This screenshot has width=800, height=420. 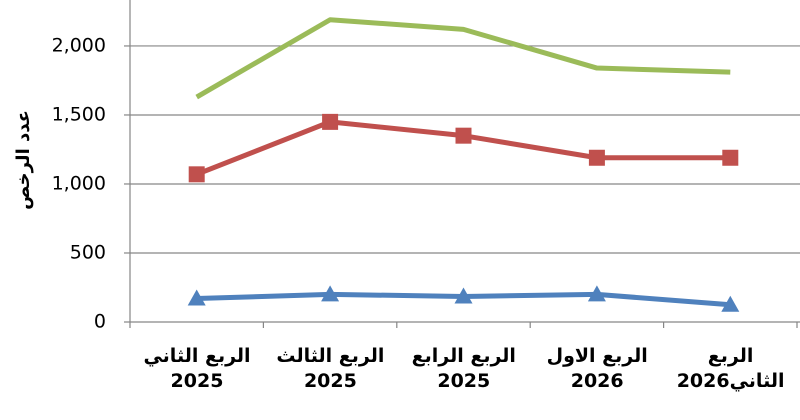 I want to click on x-tick-label: الربع الثاني2026, so click(x=730, y=368).